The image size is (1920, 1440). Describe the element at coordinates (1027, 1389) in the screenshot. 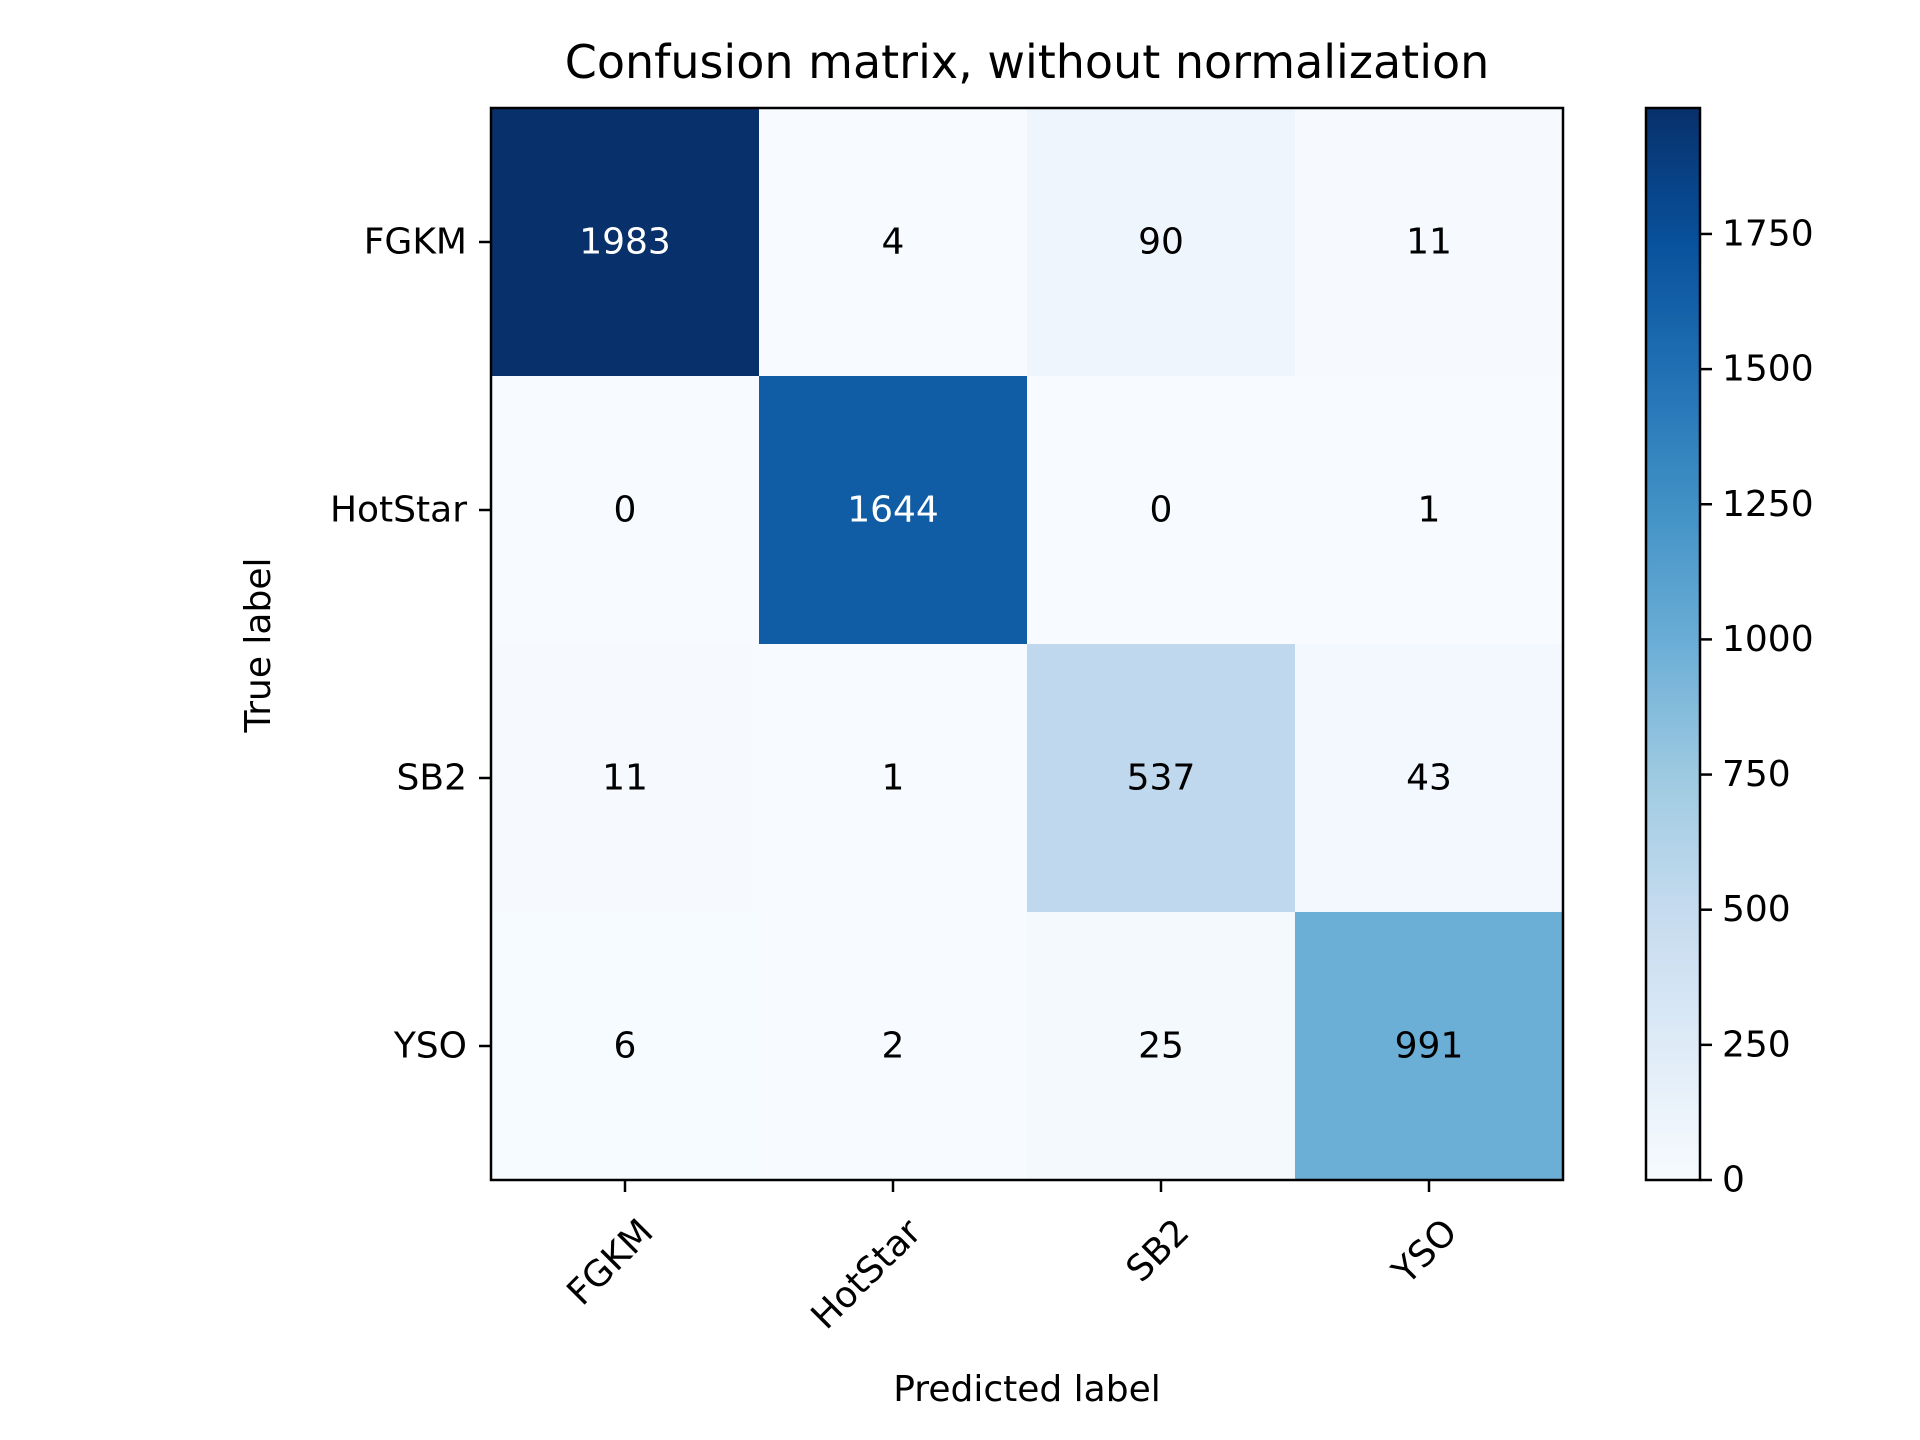

I see `x-axis-label: Predicted label` at that location.